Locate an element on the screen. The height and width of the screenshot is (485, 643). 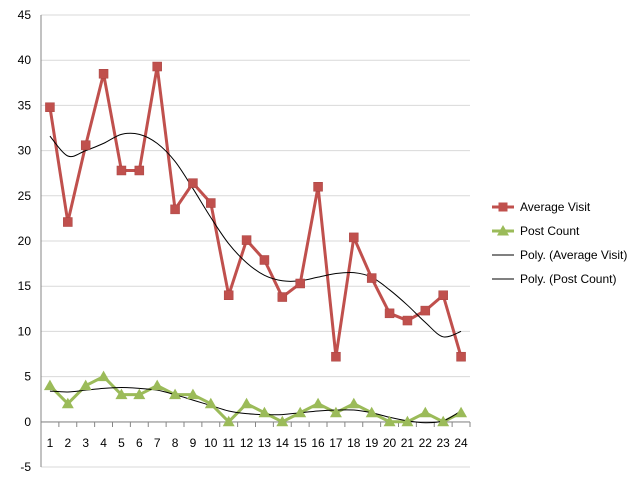
x-tick-label-9: 9 is located at coordinates (193, 443).